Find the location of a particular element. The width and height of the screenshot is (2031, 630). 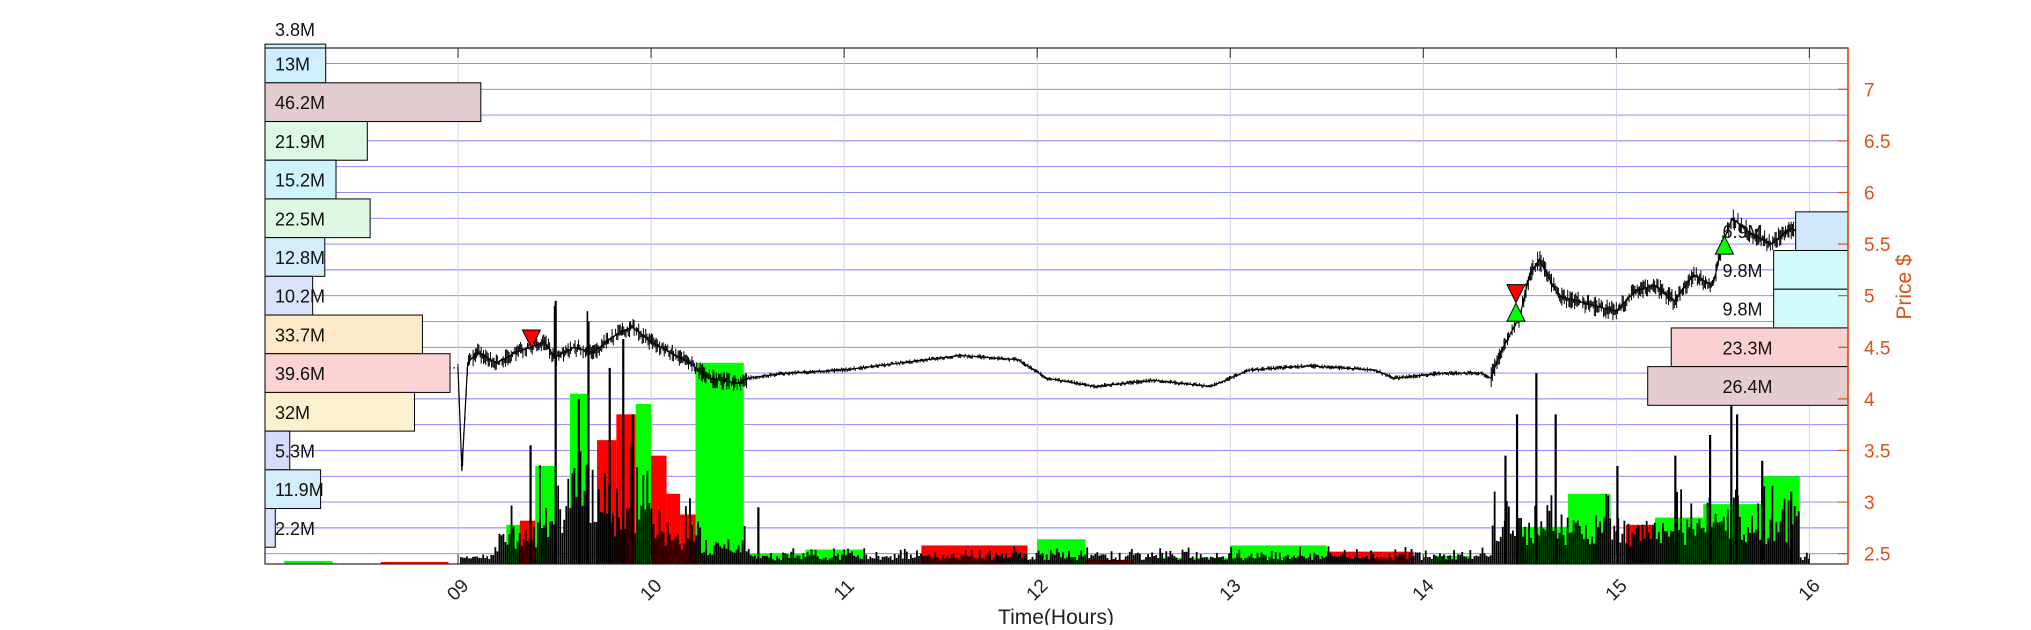

y-tick-label: 7 is located at coordinates (1869, 90).